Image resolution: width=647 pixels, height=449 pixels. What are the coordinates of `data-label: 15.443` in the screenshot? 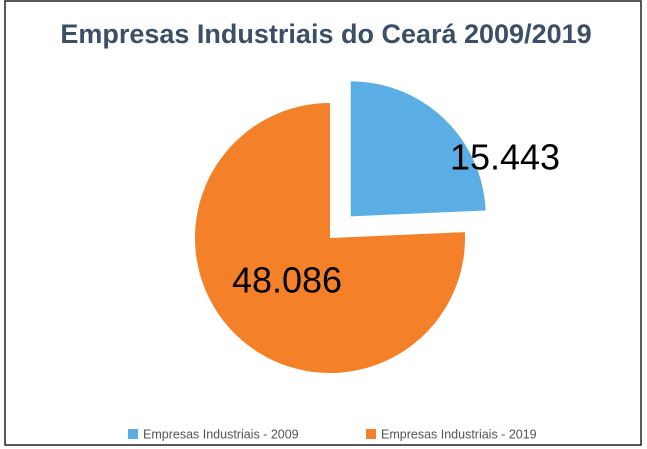 It's located at (505, 157).